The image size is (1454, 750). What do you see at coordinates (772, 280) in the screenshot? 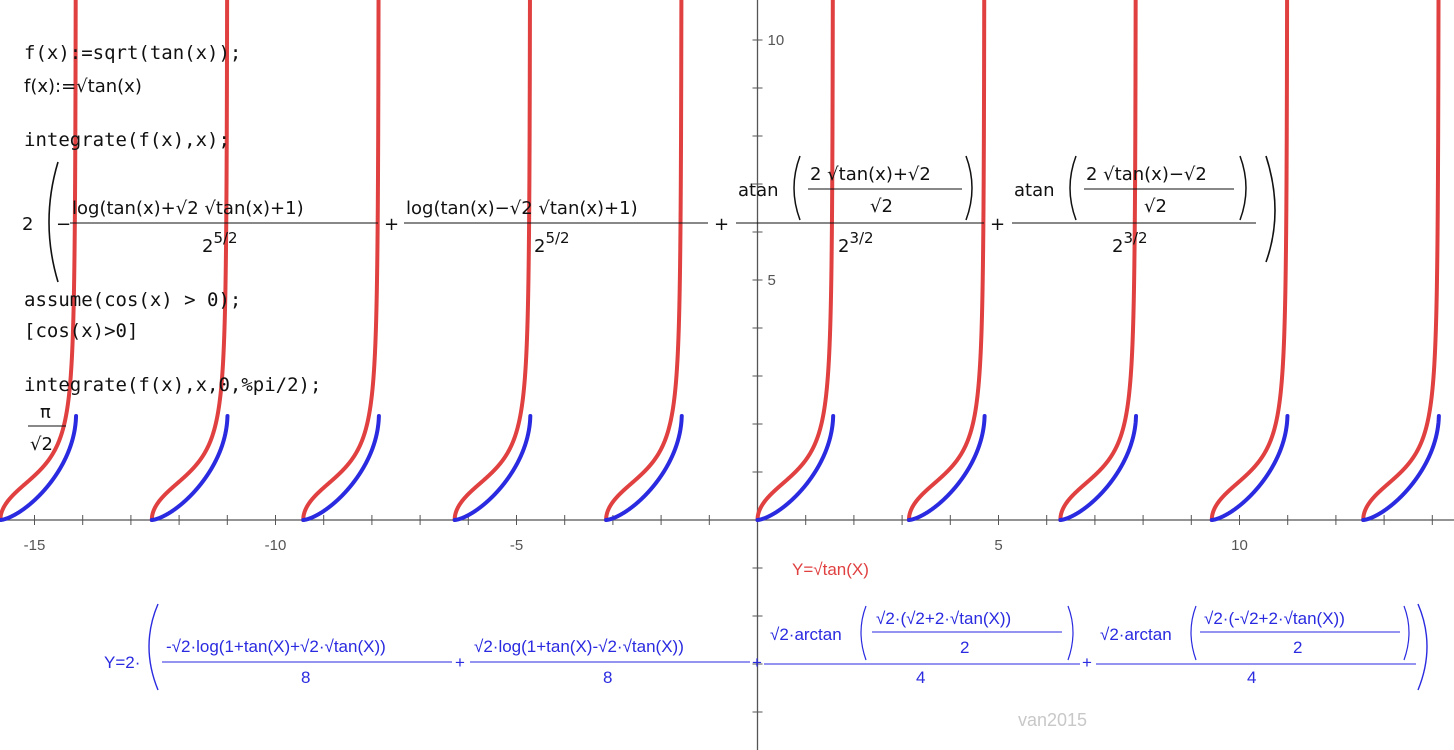
I see `y-tick-label: 5` at bounding box center [772, 280].